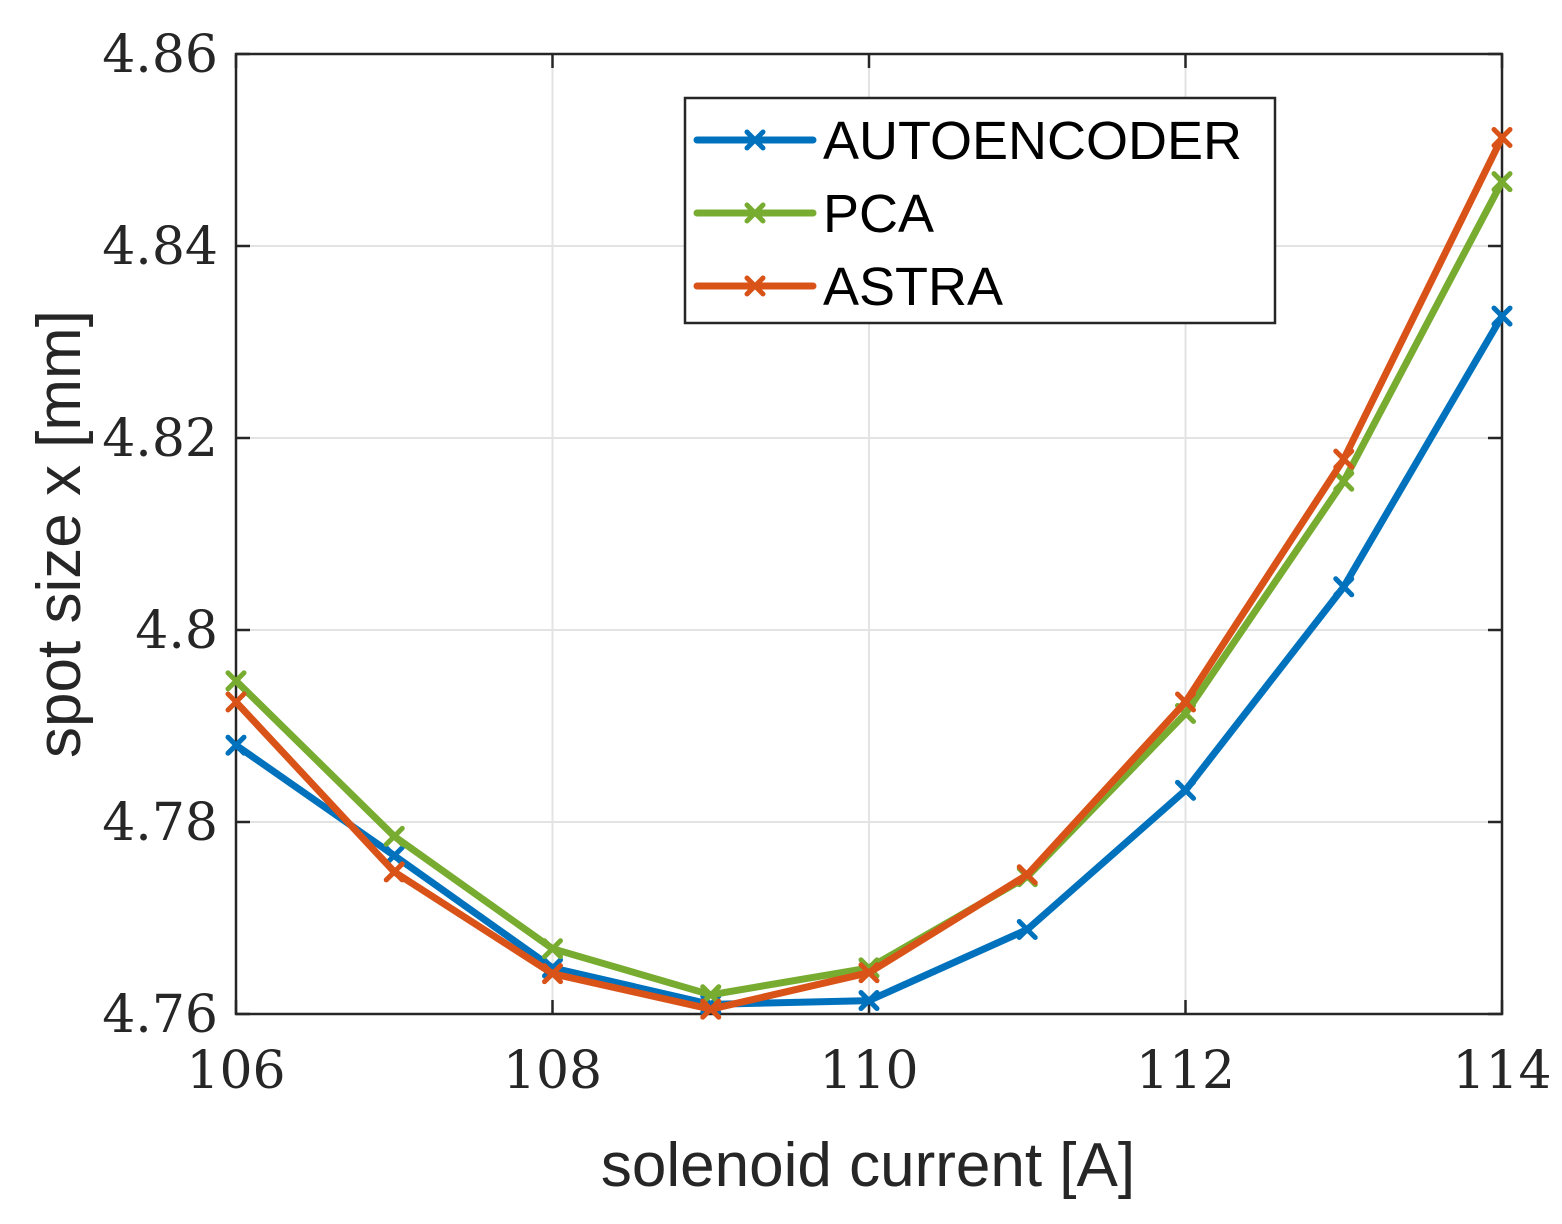 This screenshot has width=1562, height=1224. What do you see at coordinates (1032, 141) in the screenshot?
I see `legend-label-autoencoder: AUTOENCODER` at bounding box center [1032, 141].